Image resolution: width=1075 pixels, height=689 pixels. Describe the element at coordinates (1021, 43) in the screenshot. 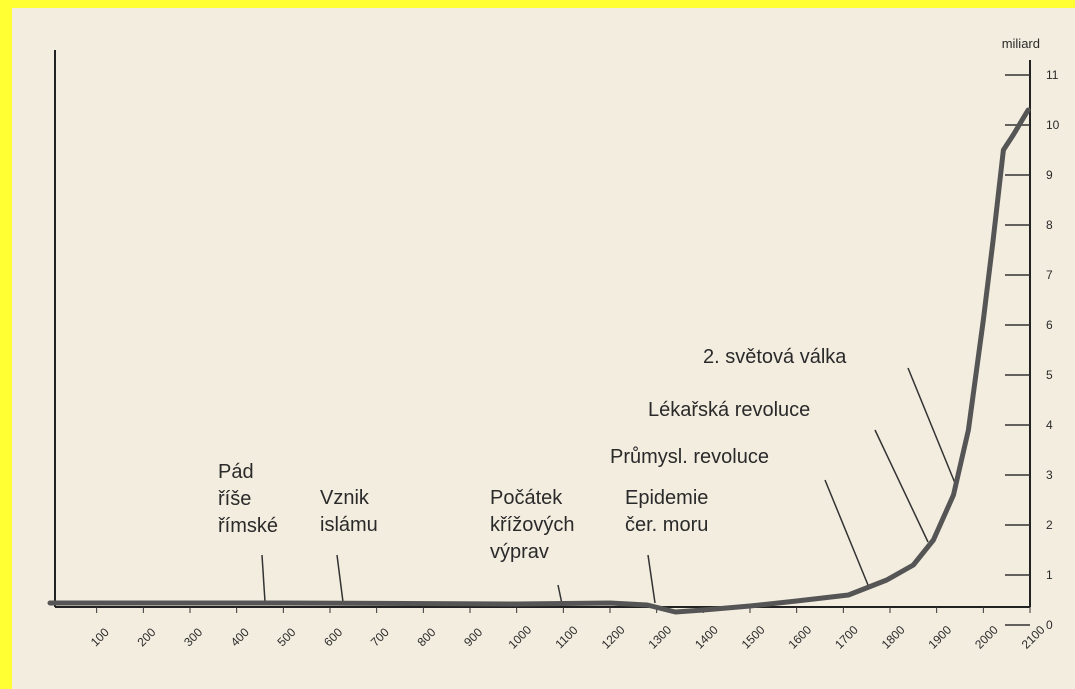

I see `y-axis-label: miliard` at that location.